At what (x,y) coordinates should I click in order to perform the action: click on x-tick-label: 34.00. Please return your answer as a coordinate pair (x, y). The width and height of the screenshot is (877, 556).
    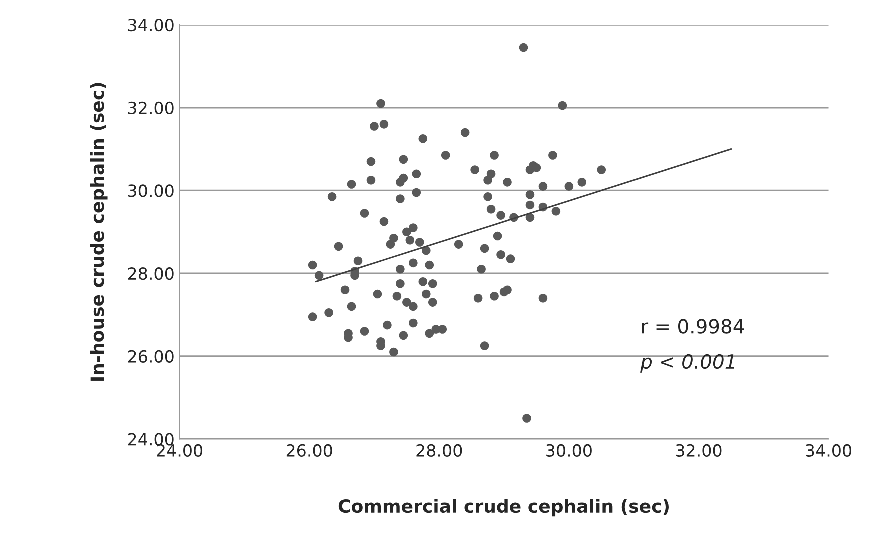
    Looking at the image, I should click on (829, 450).